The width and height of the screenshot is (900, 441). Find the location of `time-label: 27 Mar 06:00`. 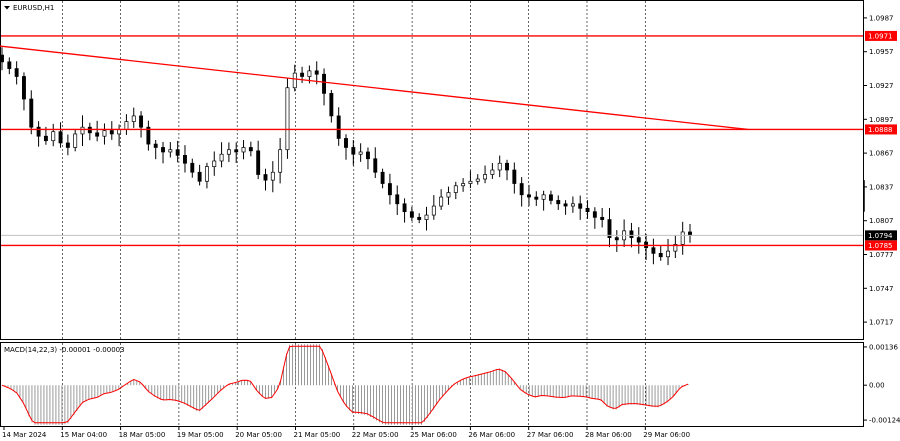

time-label: 27 Mar 06:00 is located at coordinates (550, 435).